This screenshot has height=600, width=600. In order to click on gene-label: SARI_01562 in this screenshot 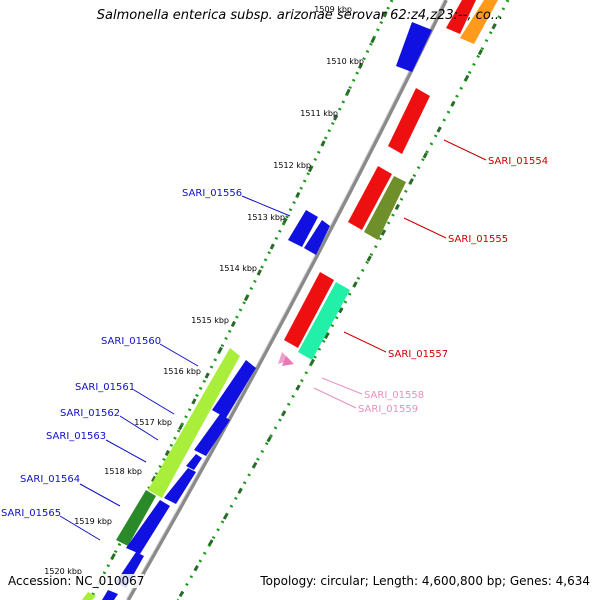, I will do `click(90, 413)`.